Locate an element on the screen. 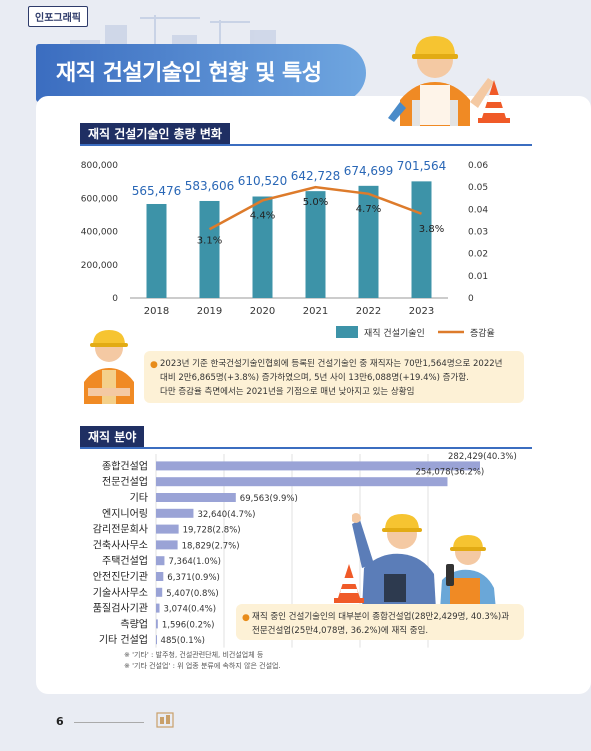  x-tick-label: 2018 is located at coordinates (156, 311).